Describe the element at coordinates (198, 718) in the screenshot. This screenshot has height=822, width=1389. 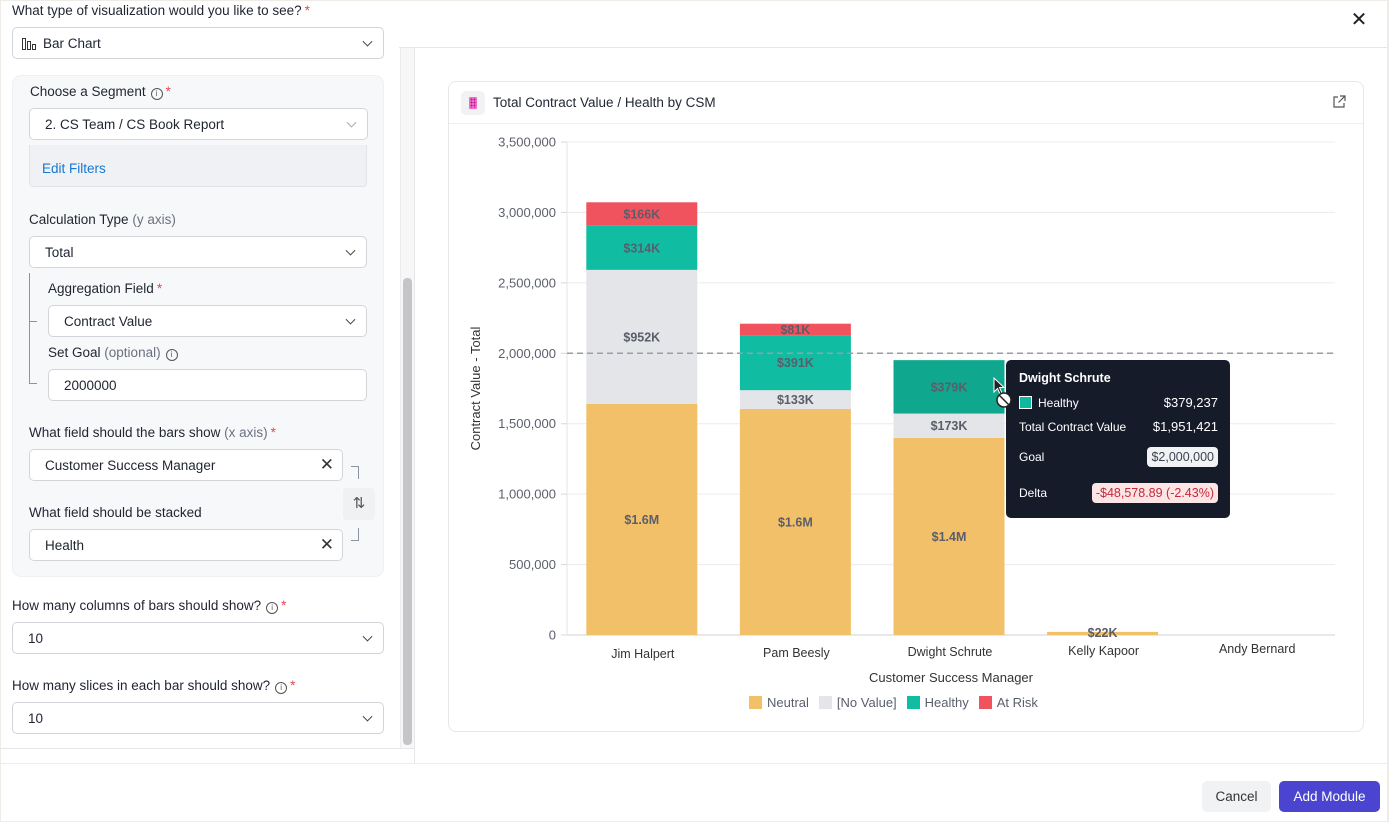
I see `slices-select: 10` at that location.